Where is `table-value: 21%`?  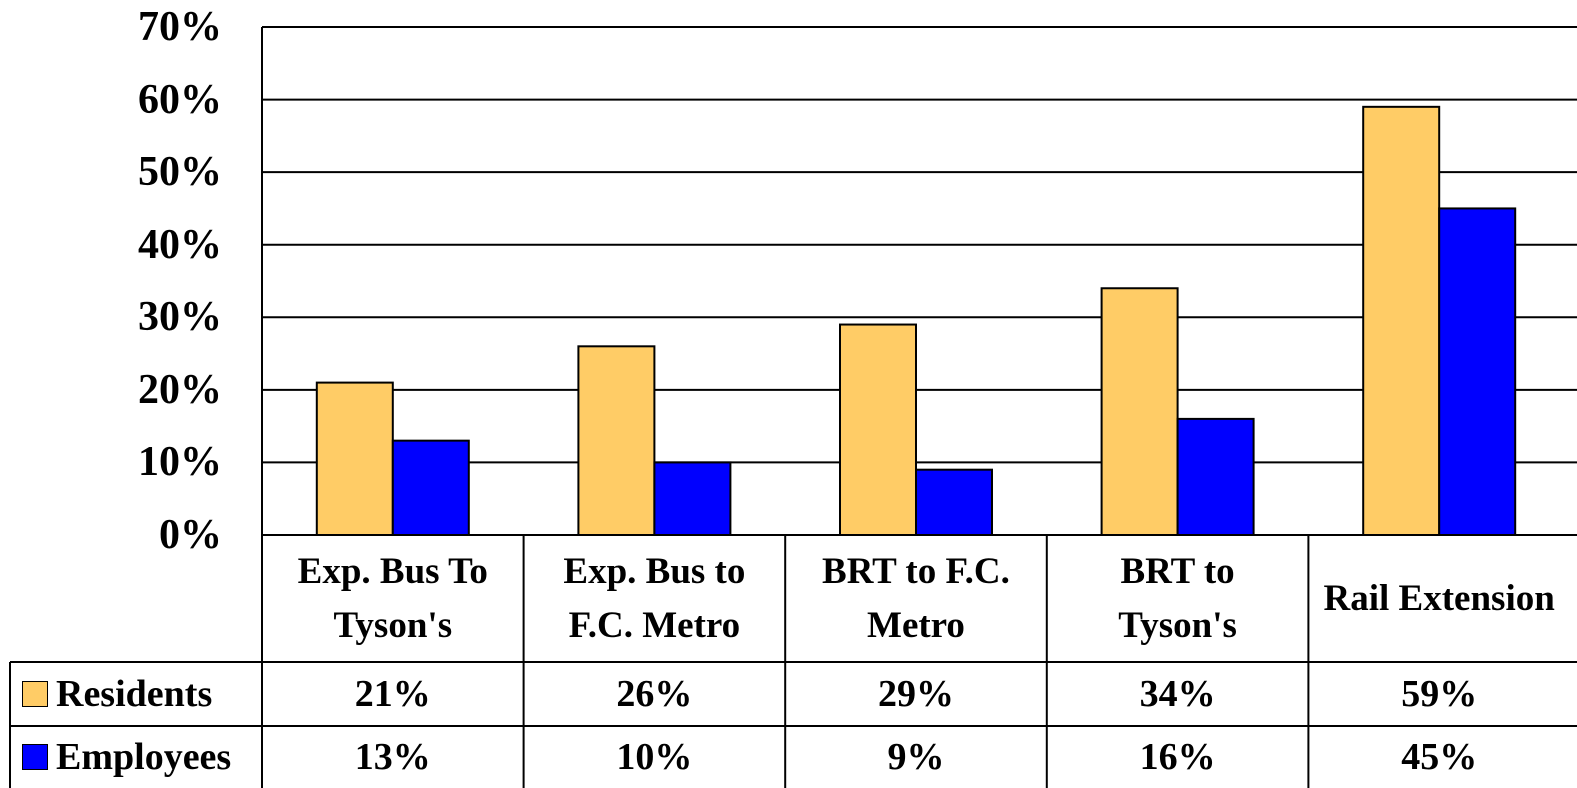
table-value: 21% is located at coordinates (392, 694).